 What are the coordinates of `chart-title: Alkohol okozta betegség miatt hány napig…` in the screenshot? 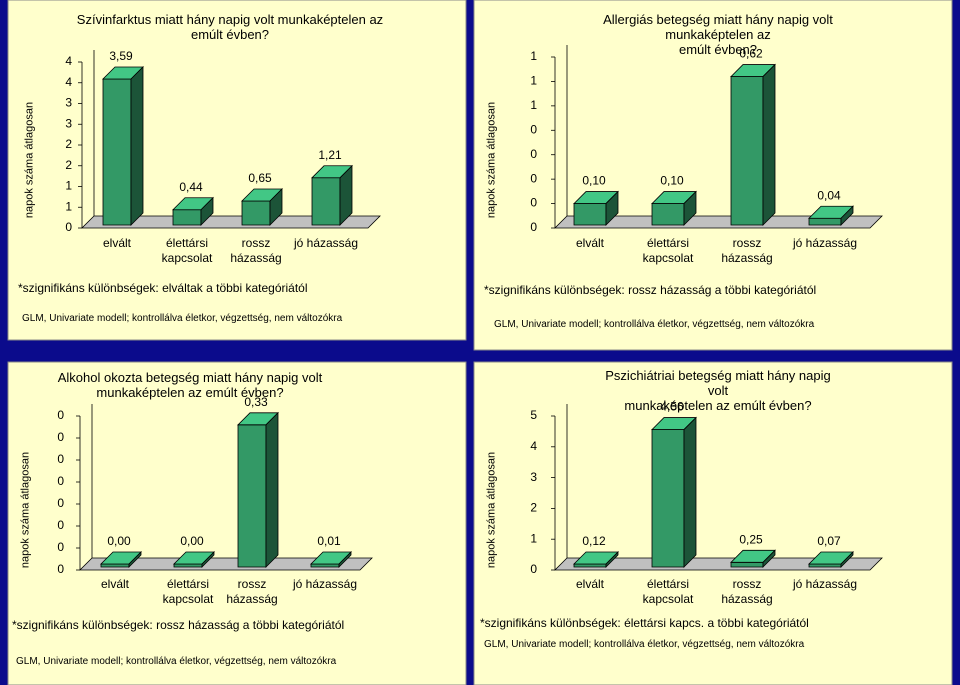 It's located at (190, 385).